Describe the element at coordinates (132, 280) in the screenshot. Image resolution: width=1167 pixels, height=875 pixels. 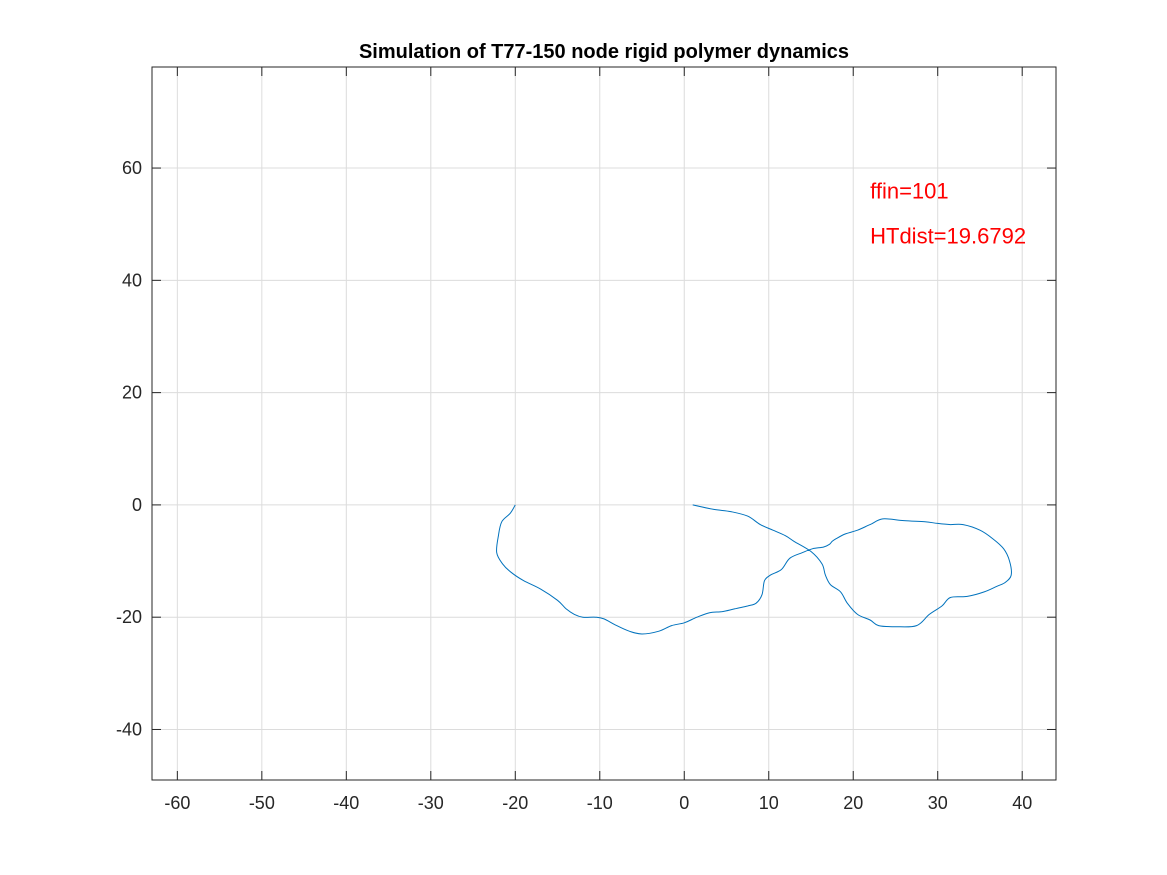
I see `y-tick-label: 40` at that location.